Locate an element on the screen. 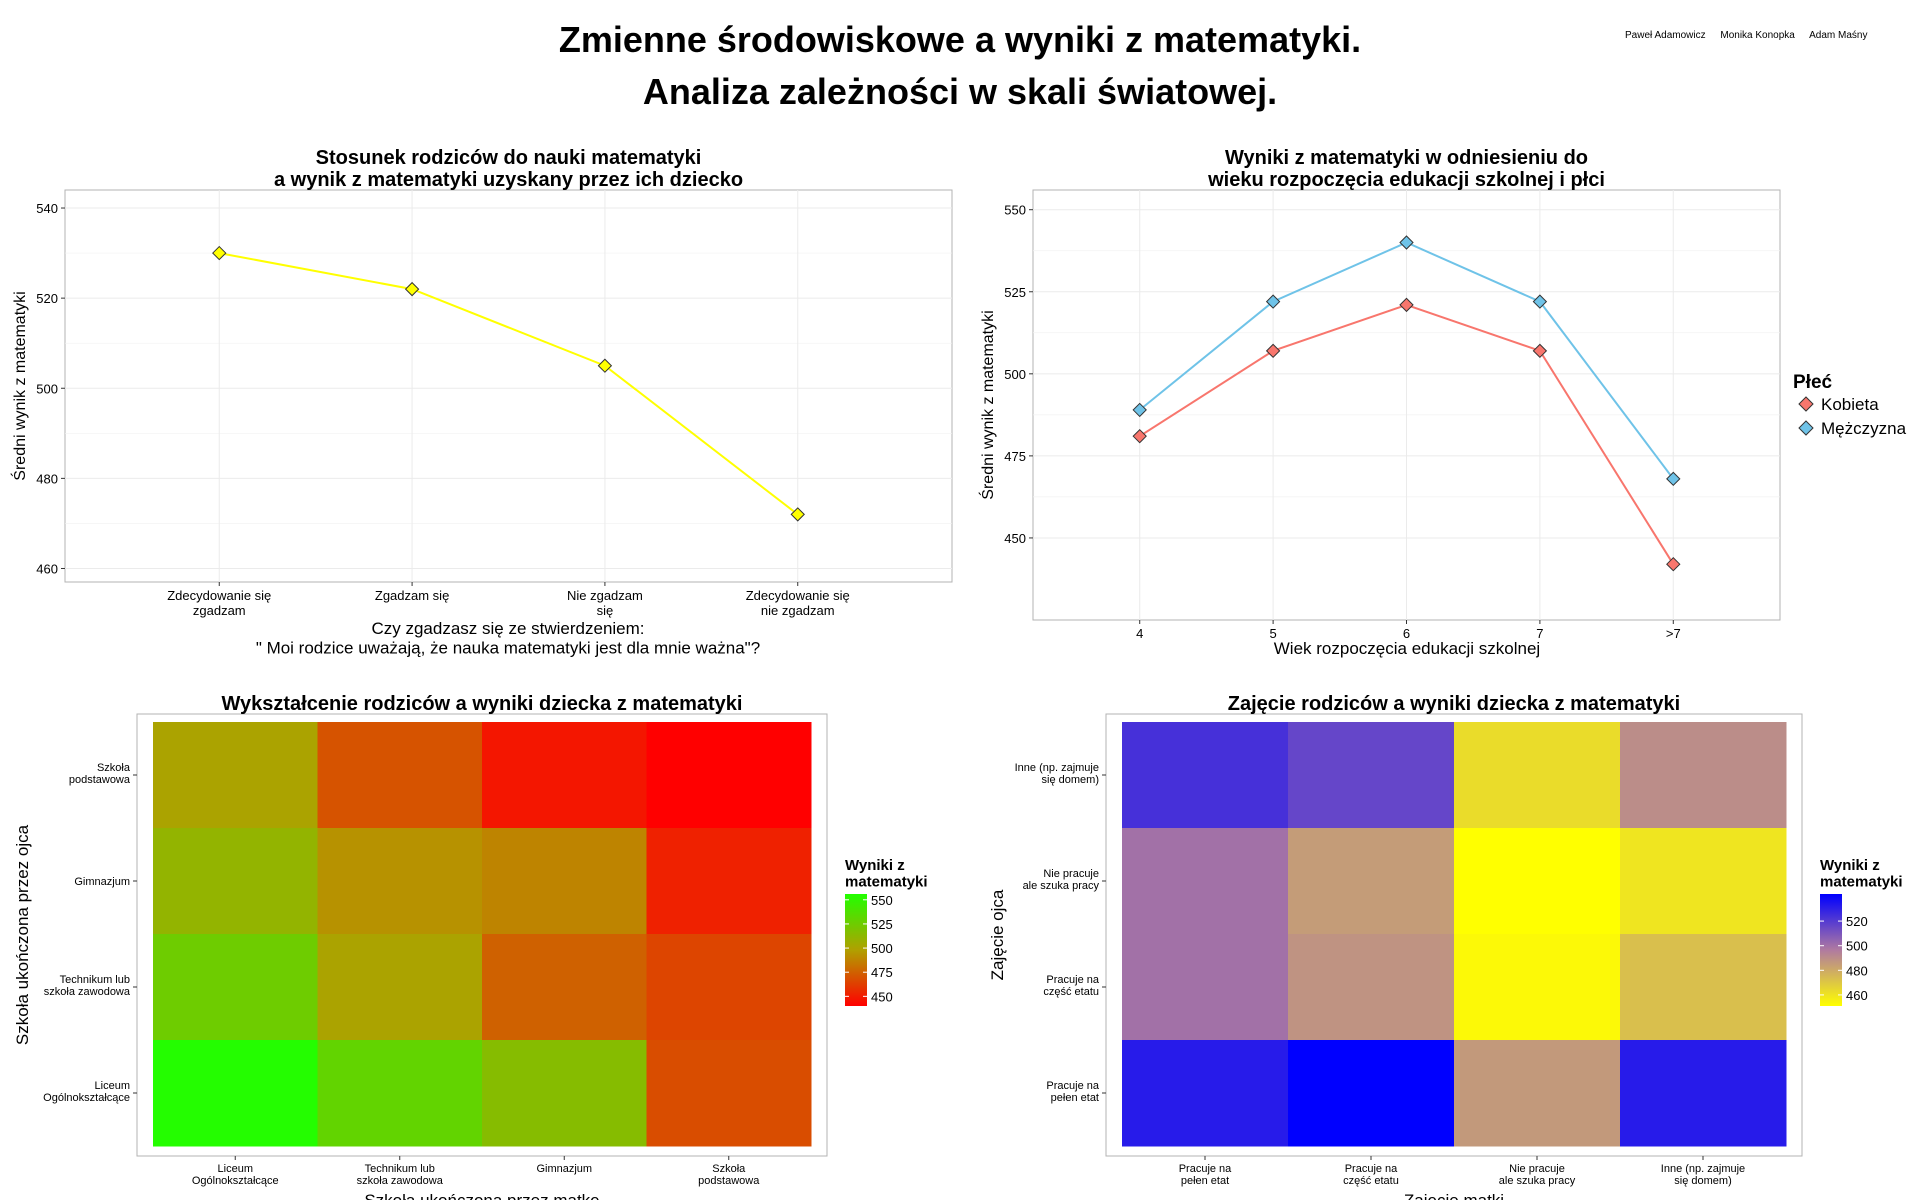 The image size is (1920, 1200). x-tick-label: Nie zgadzam się is located at coordinates (605, 603).